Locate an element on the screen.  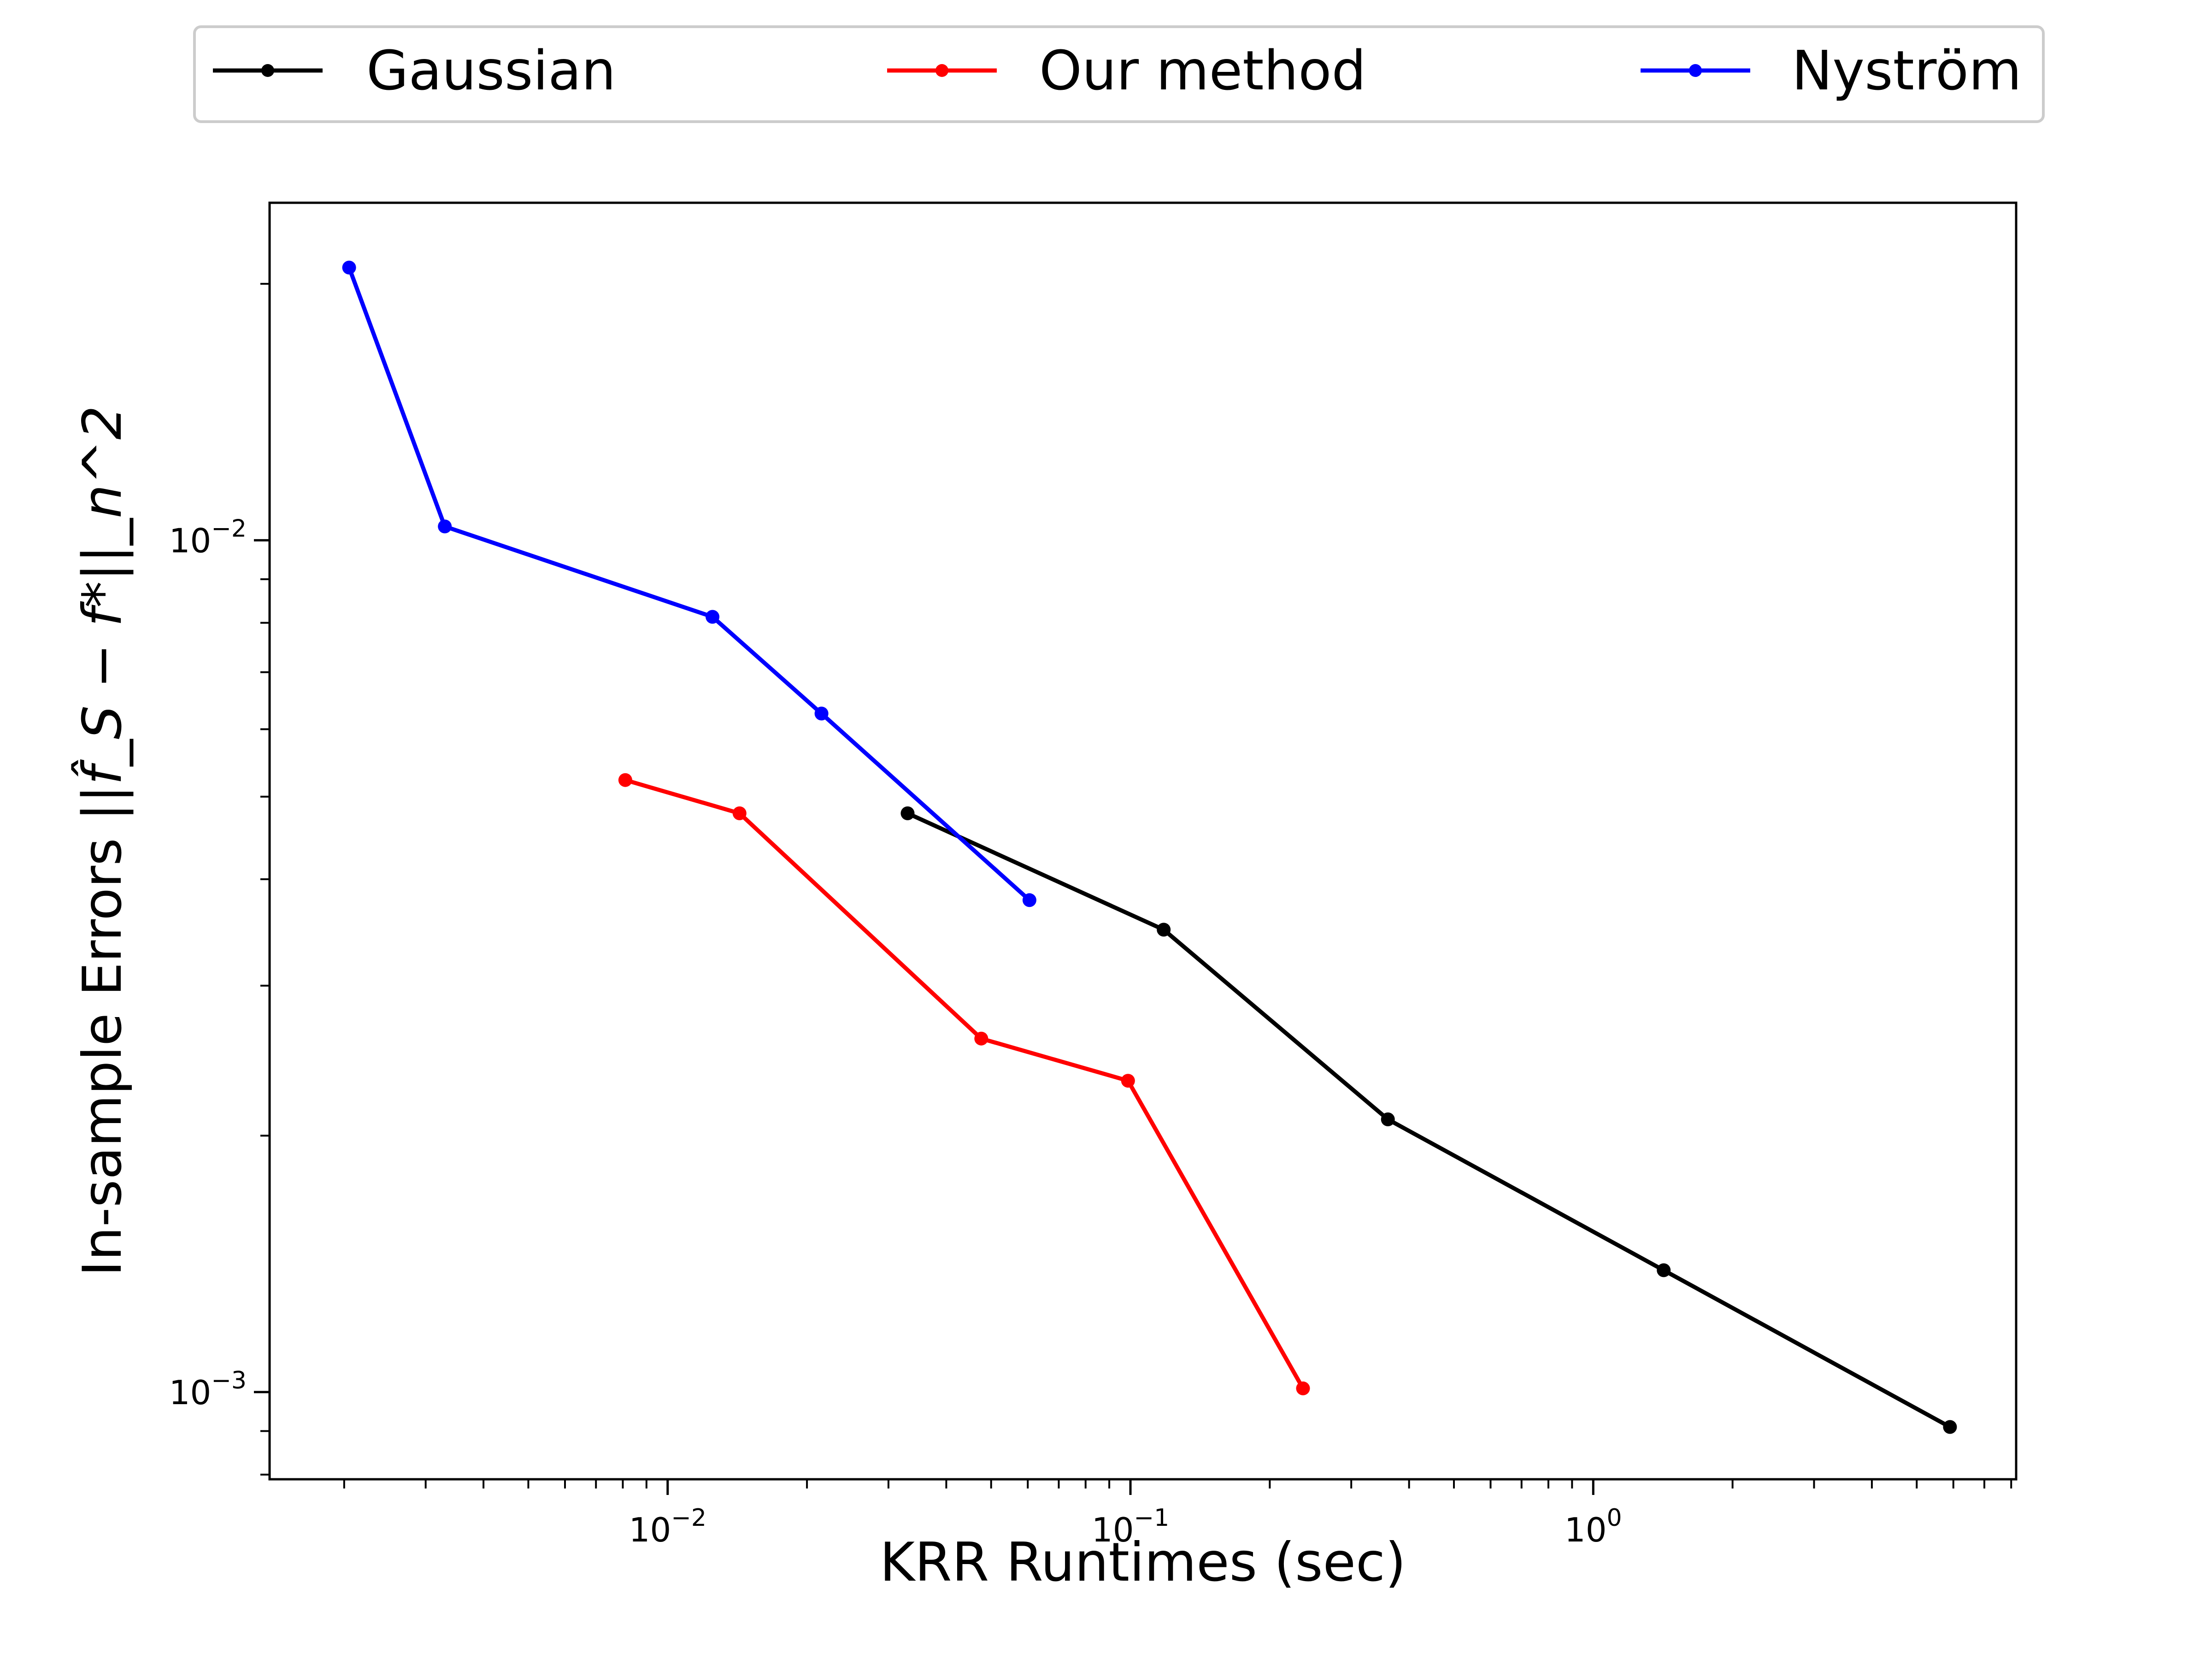
y-axis-label-math: ||f̂_S − f*||_n^2 is located at coordinates (102, 613).